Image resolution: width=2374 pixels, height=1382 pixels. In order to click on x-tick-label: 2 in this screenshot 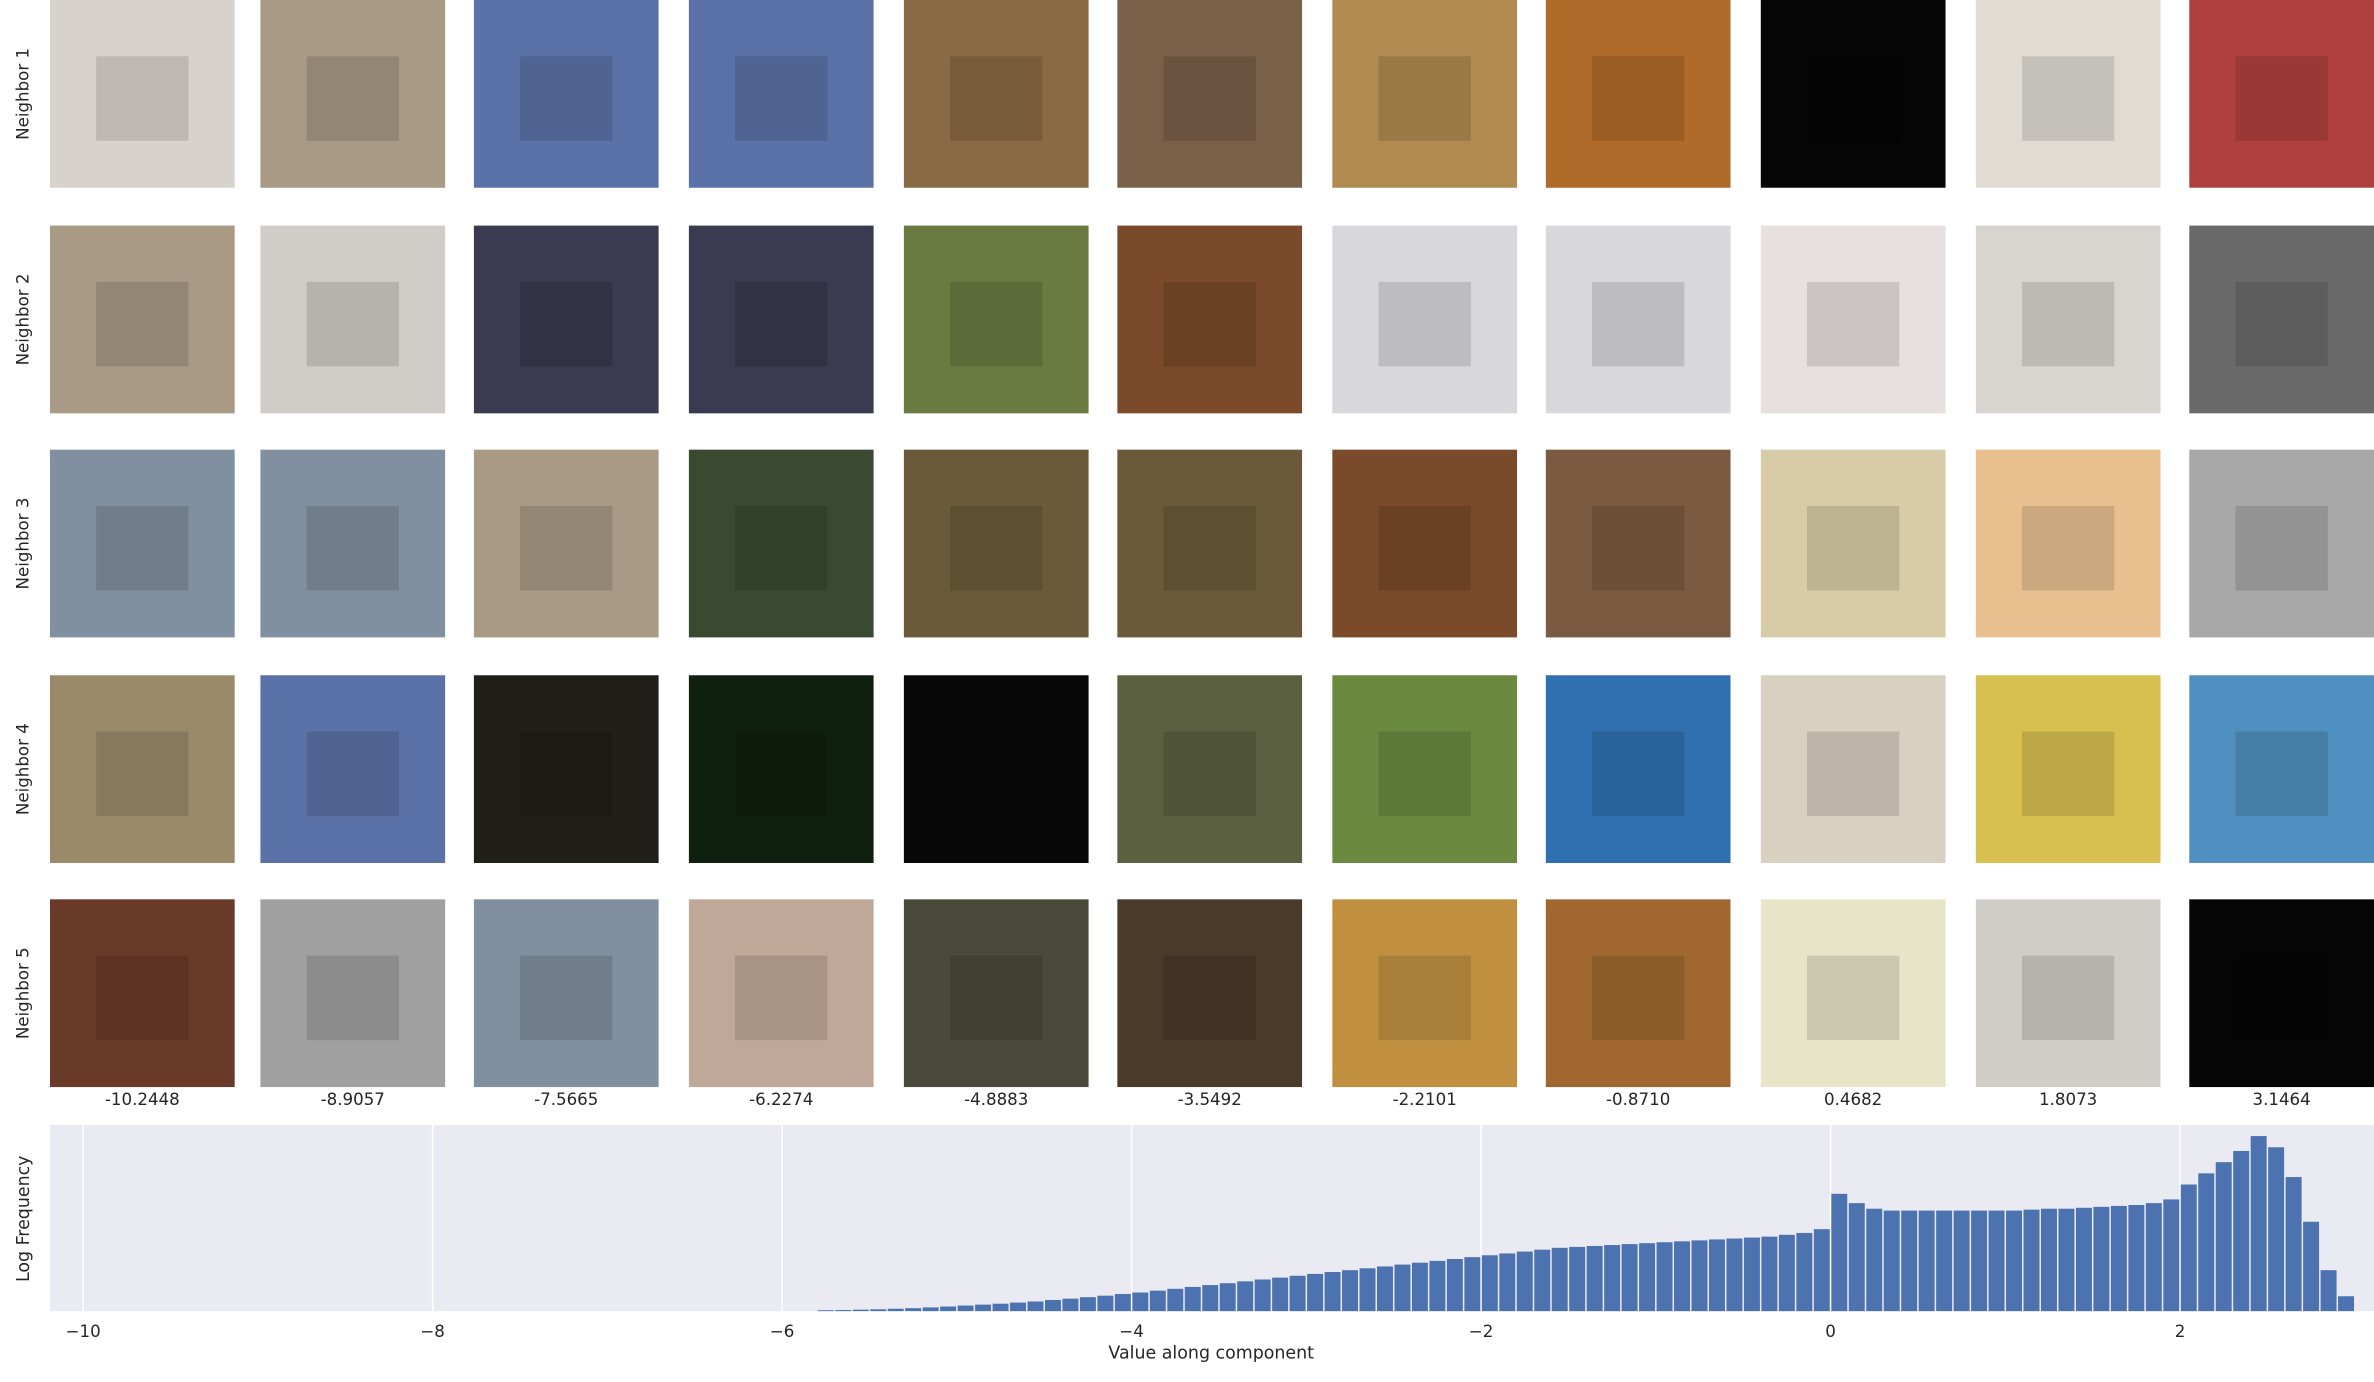, I will do `click(2180, 1331)`.